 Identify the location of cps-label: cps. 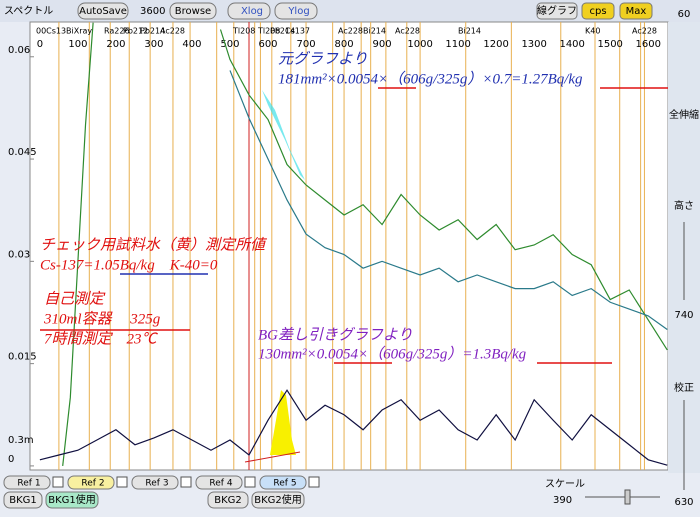
(597, 11).